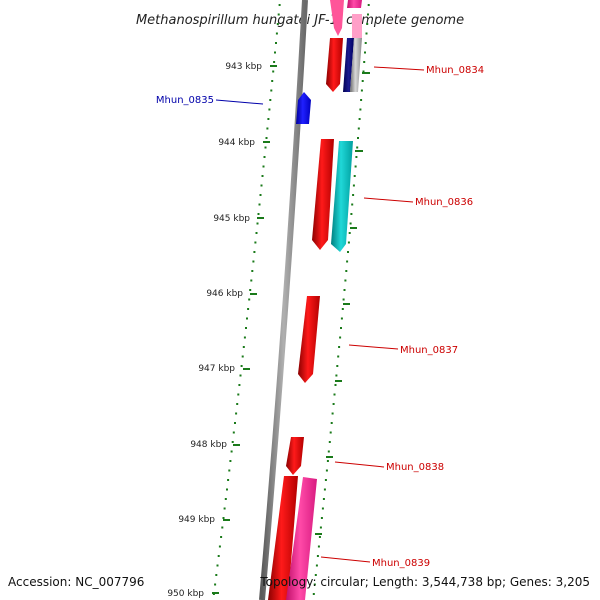  Describe the element at coordinates (455, 70) in the screenshot. I see `gene-label-mhun-0834: Mhun_0834` at that location.